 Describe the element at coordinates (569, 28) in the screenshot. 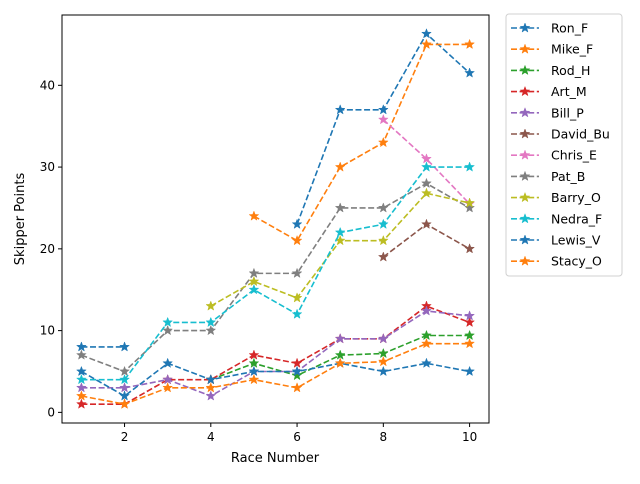

I see `legend-label: Ron_F` at that location.